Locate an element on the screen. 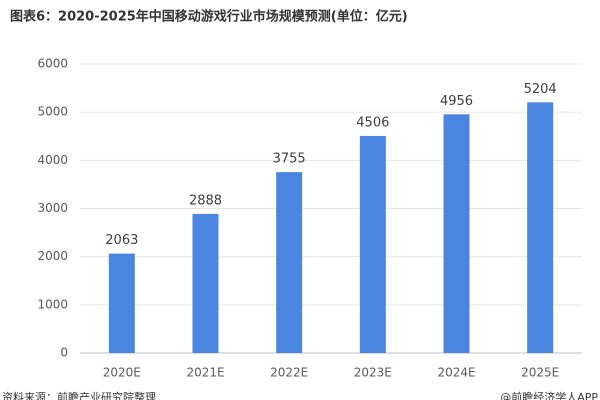 The height and width of the screenshot is (400, 600). y-tick-label: 1000 is located at coordinates (52, 304).